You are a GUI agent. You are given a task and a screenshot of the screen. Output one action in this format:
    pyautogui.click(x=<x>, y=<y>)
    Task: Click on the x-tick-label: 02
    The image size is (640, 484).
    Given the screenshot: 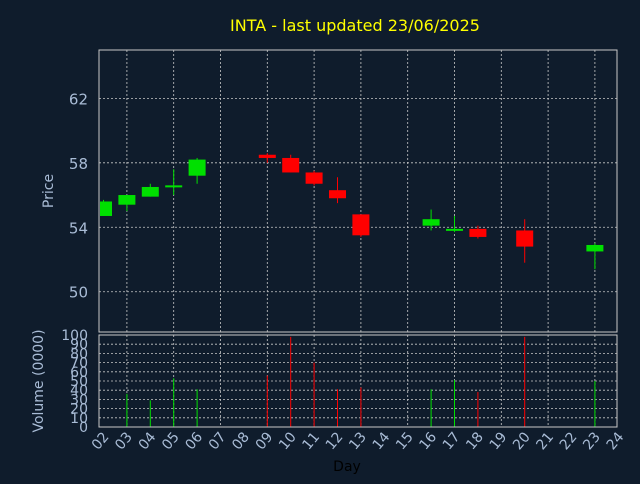 What is the action you would take?
    pyautogui.click(x=101, y=441)
    